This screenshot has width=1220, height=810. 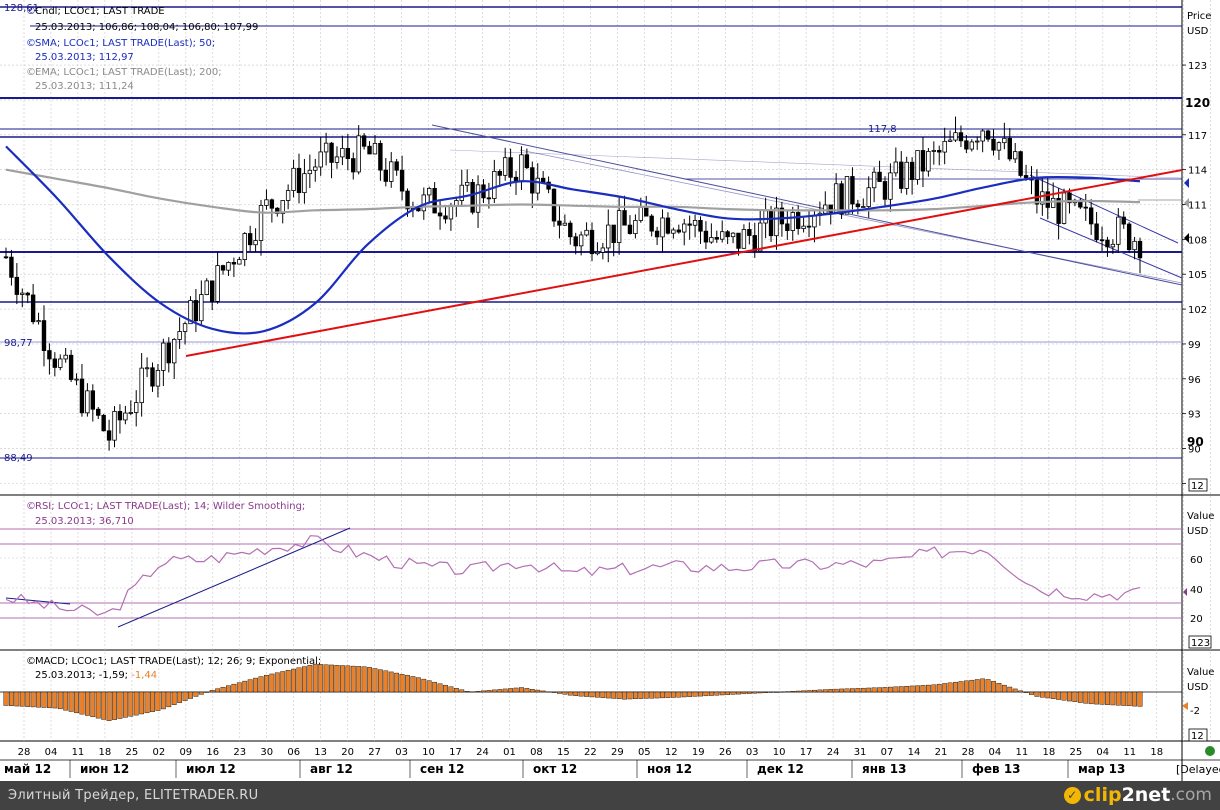 I want to click on day-tick-label: 16, so click(x=212, y=752).